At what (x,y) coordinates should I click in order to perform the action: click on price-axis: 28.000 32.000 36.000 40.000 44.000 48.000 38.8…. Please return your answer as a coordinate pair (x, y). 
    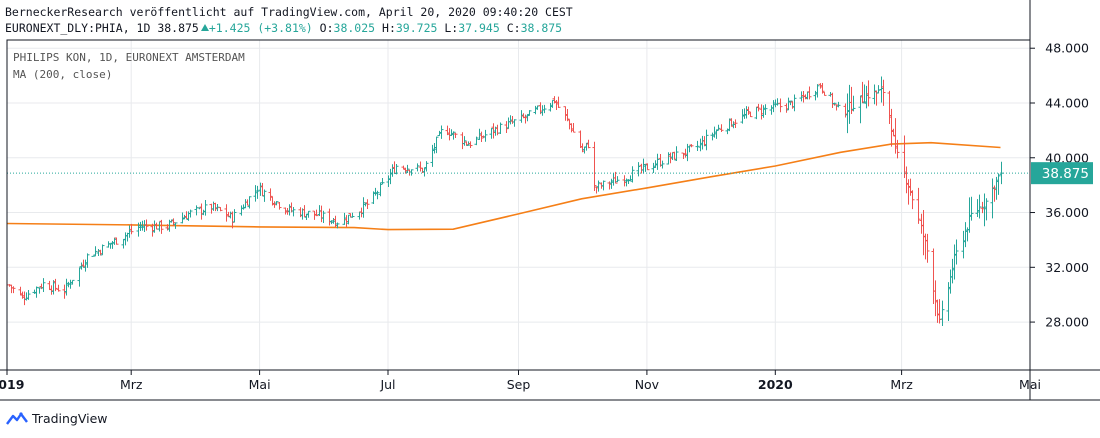
    Looking at the image, I should click on (1061, 185).